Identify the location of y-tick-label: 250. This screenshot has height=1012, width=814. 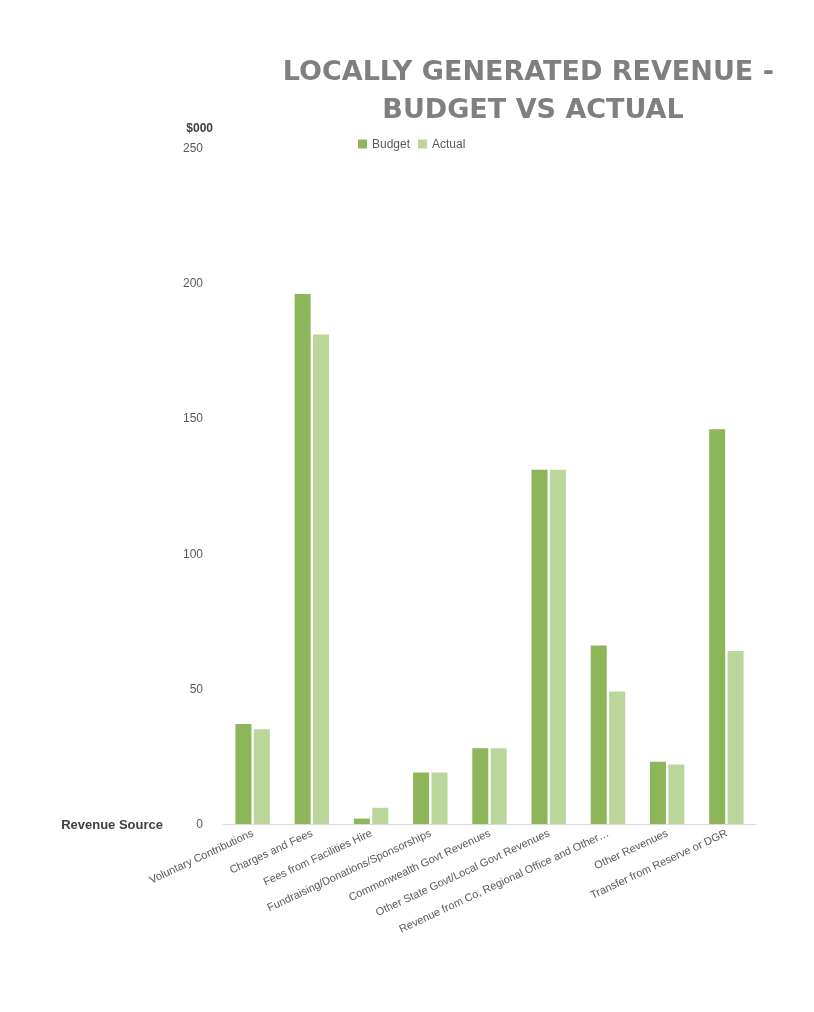
(193, 148).